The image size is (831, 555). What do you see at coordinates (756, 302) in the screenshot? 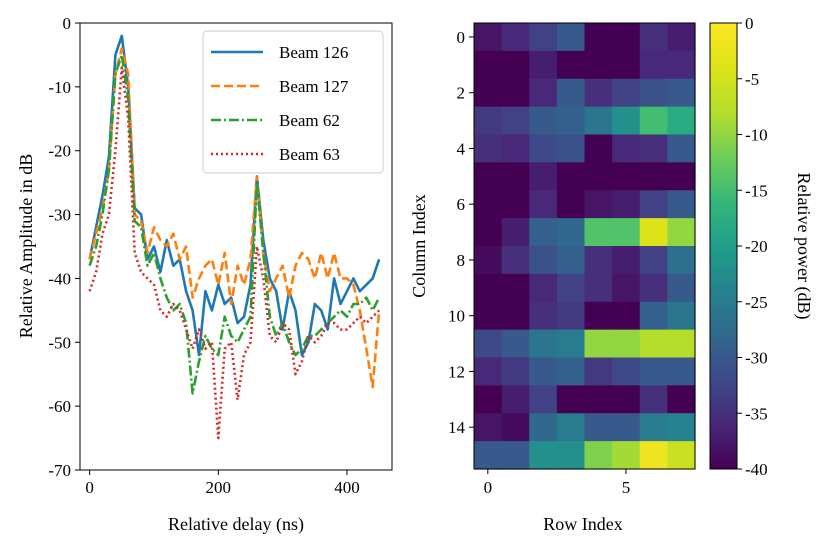
I see `colorbar-tick-label: -25` at bounding box center [756, 302].